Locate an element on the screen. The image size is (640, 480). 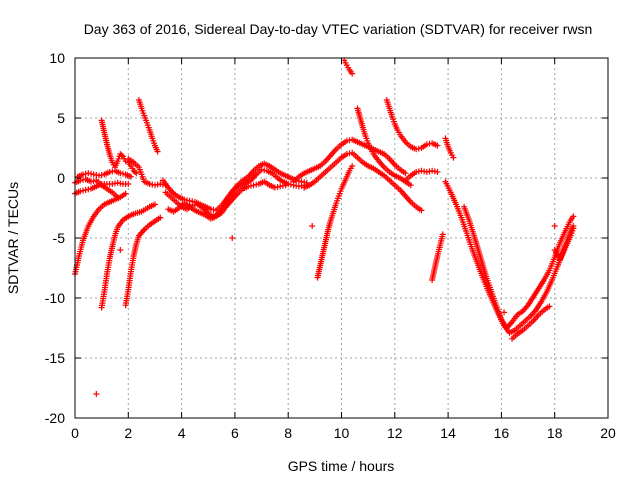
data-point-arc-d is located at coordinates (117, 197).